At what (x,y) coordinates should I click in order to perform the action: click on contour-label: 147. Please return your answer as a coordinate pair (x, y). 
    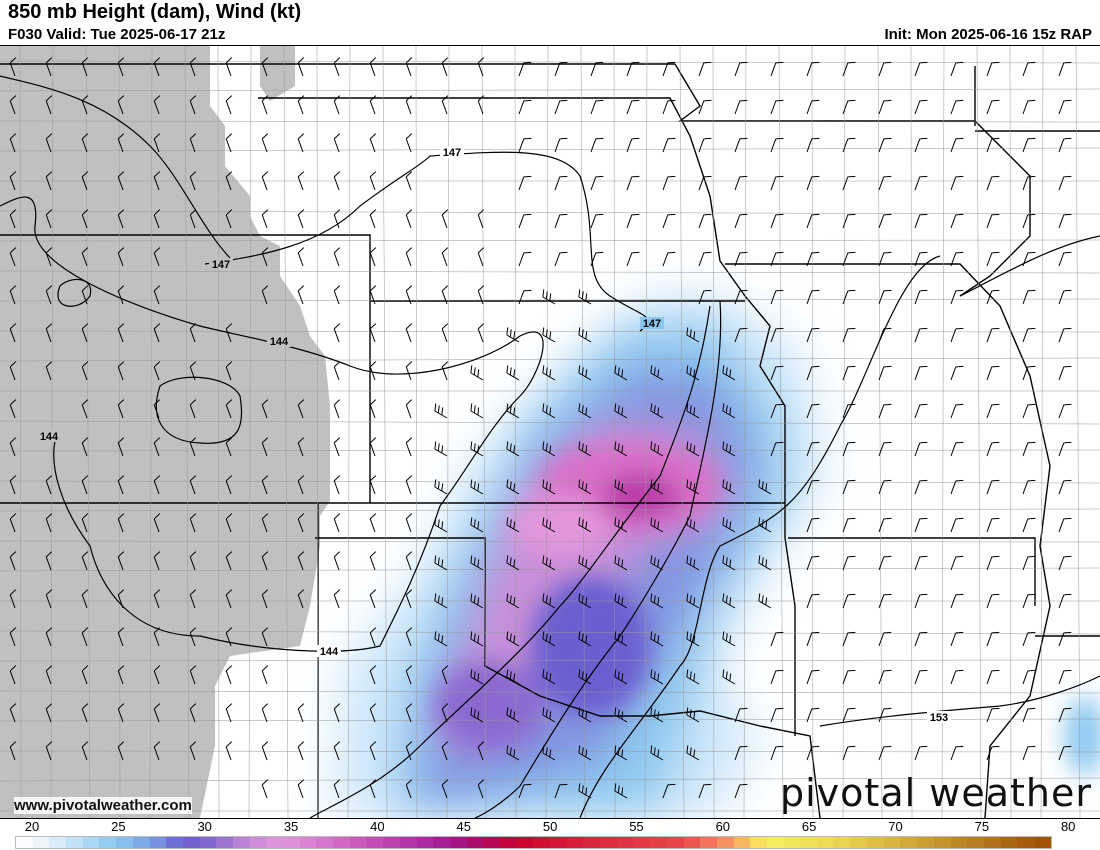
    Looking at the image, I should click on (452, 153).